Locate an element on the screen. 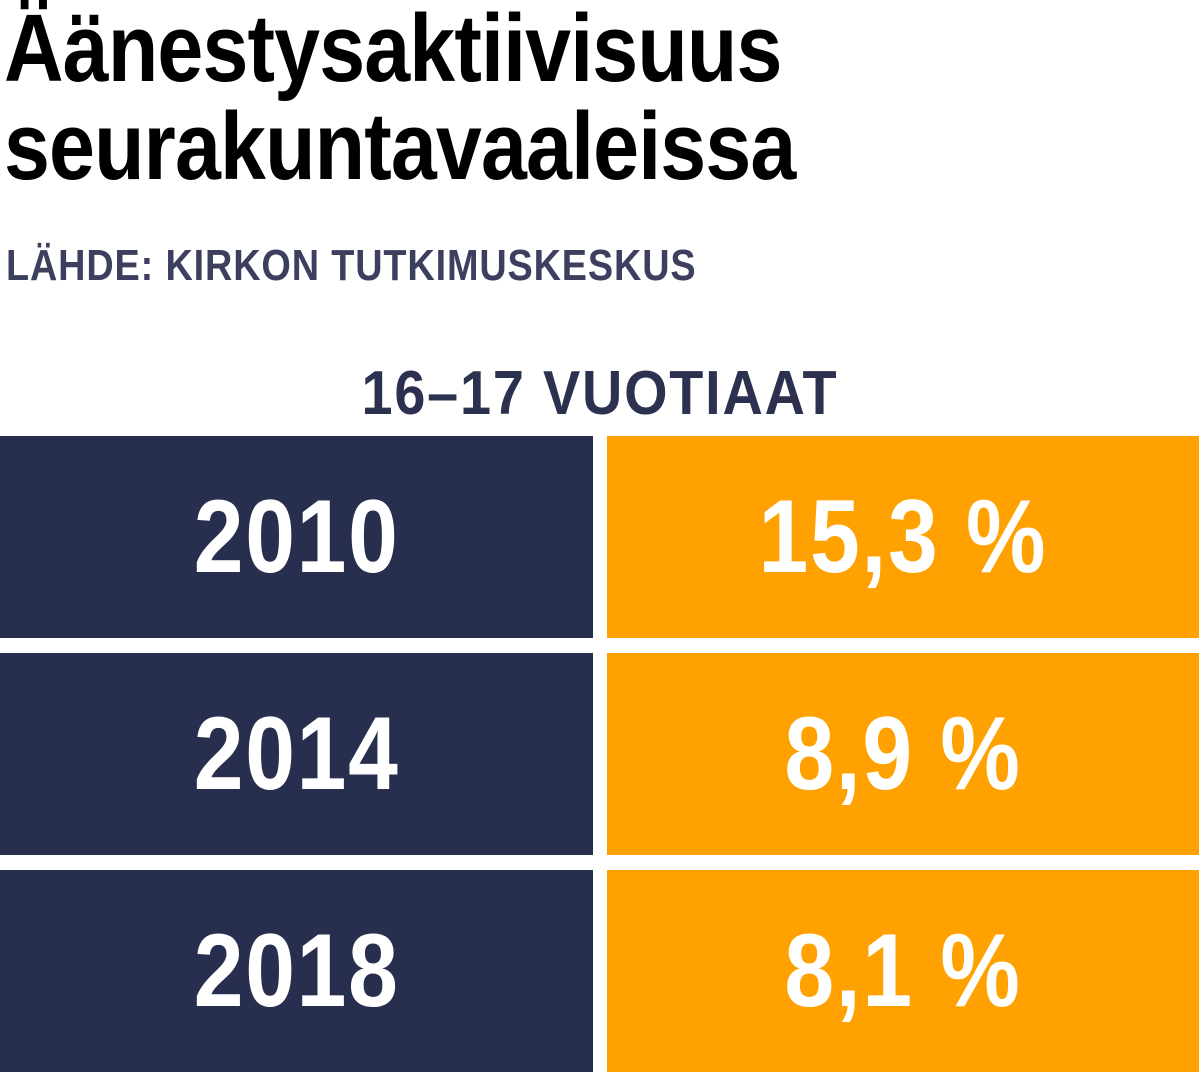  year-label: 2010 is located at coordinates (296, 536).